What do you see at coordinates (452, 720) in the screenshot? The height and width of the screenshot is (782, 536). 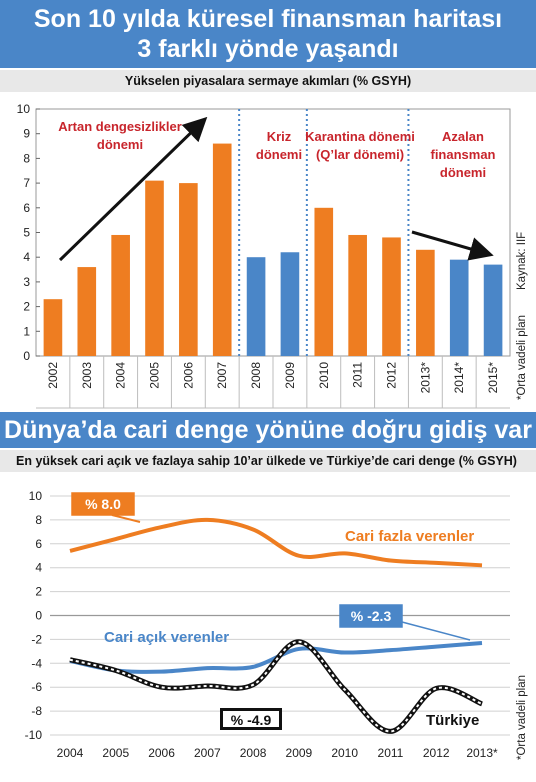 I see `turkey-series-label: Türkiye` at bounding box center [452, 720].